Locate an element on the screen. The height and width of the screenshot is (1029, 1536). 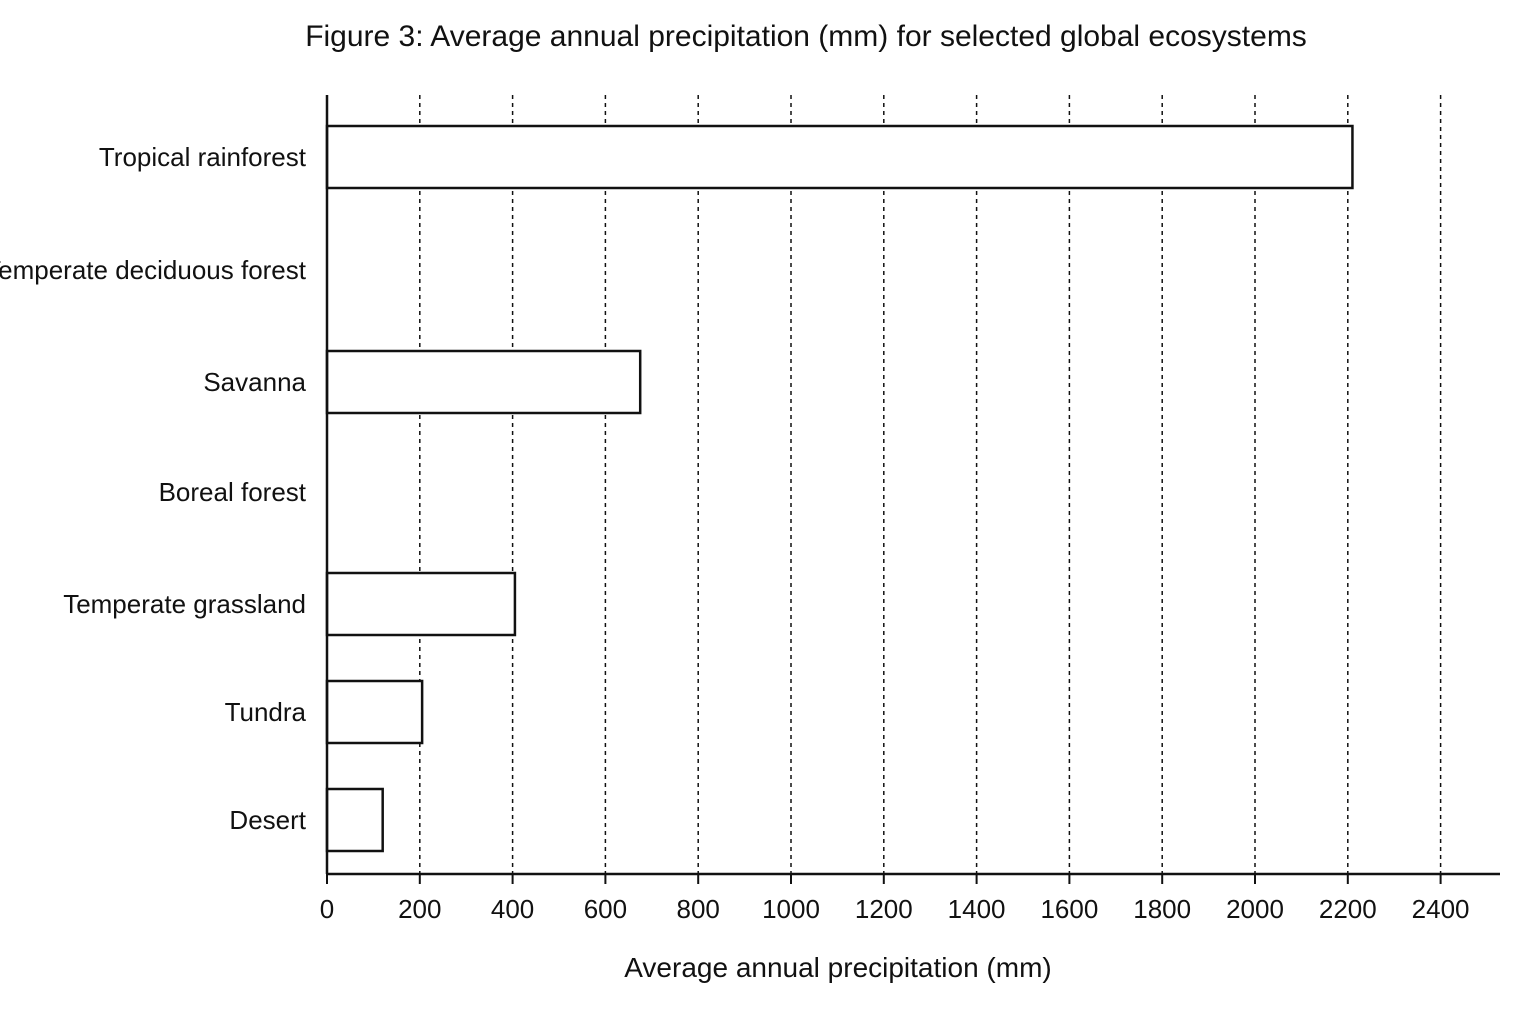
x-tick-label-200: 200 is located at coordinates (419, 909).